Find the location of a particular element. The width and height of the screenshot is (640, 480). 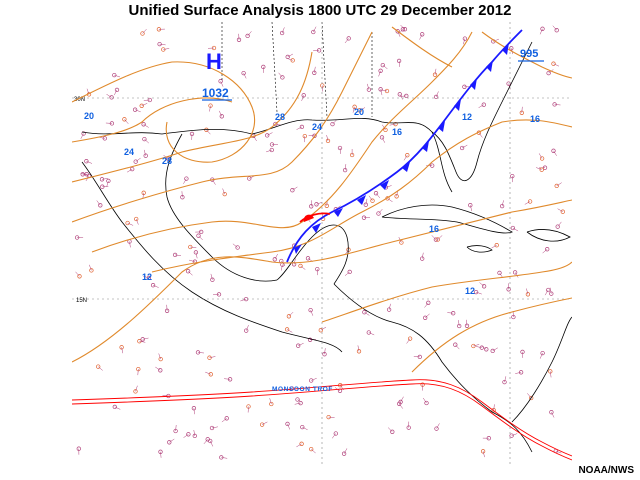

isobar-label: 20 is located at coordinates (359, 112).